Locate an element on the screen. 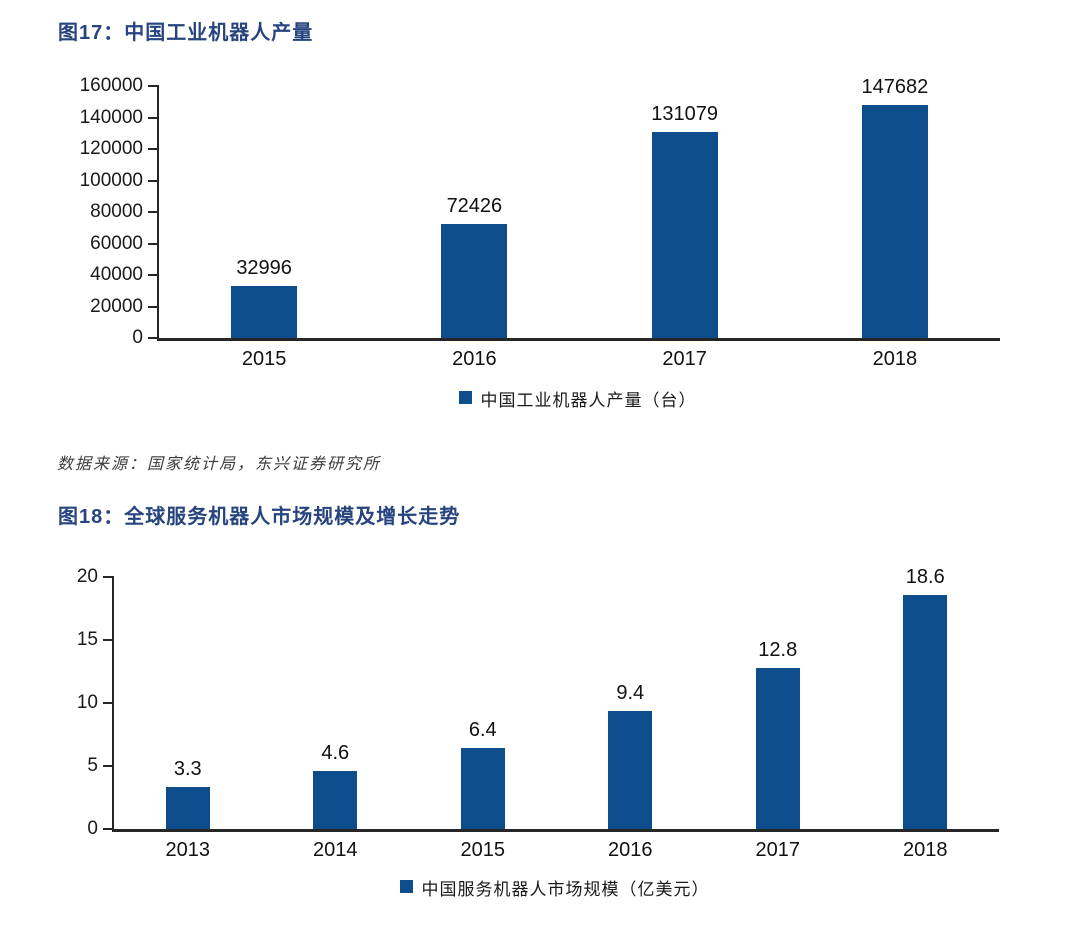 This screenshot has width=1080, height=930. bar-value-label: 72426 is located at coordinates (474, 206).